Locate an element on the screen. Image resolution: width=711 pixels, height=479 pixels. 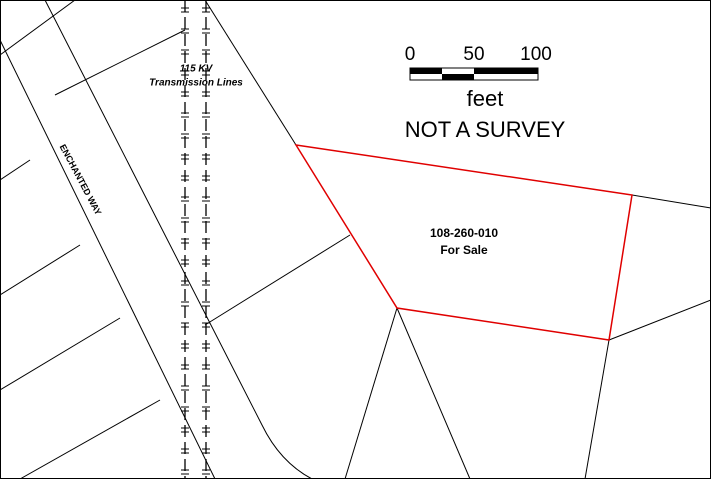
transmission-label: Transmission Lines is located at coordinates (196, 83).